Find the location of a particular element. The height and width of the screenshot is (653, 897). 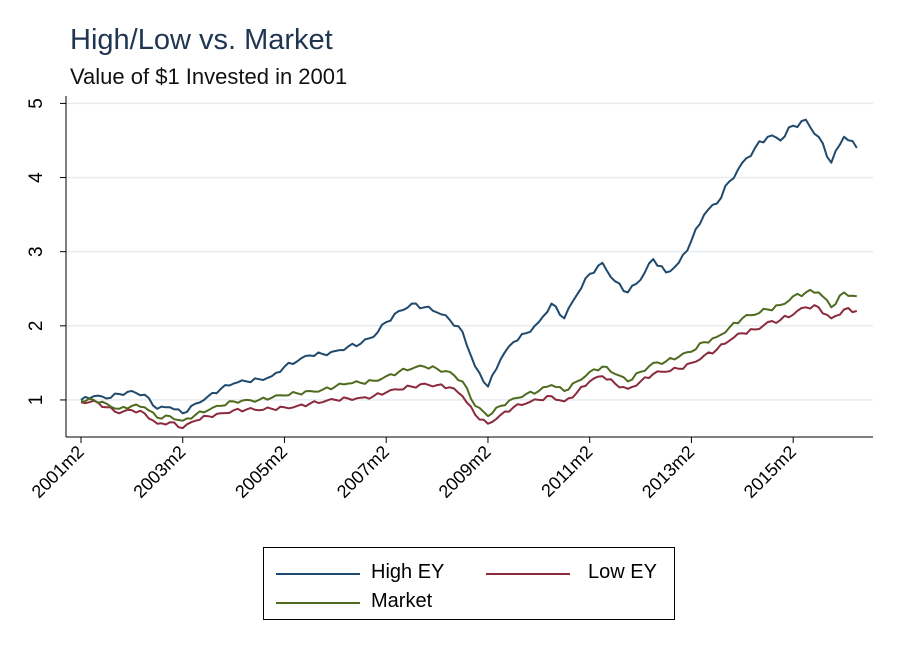

y-tick-label-1: 1 is located at coordinates (36, 400).